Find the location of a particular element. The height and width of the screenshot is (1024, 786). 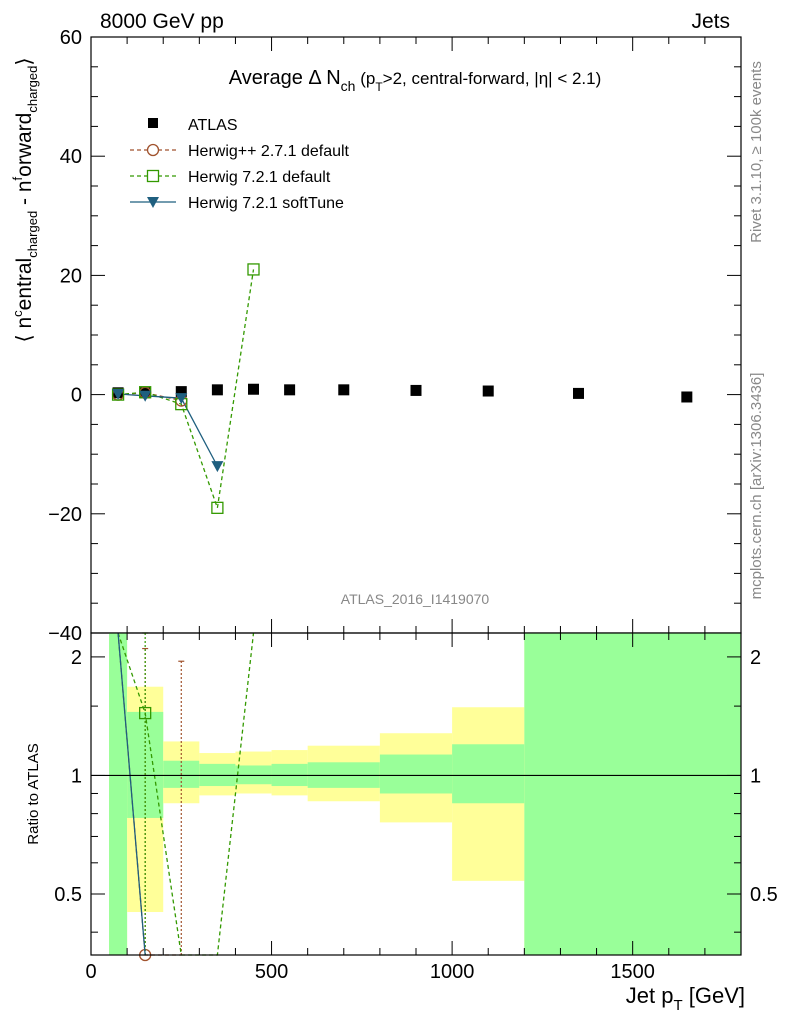

rivet-version-label: Rivet 3.1.10, ≥ 100k events is located at coordinates (756, 152).